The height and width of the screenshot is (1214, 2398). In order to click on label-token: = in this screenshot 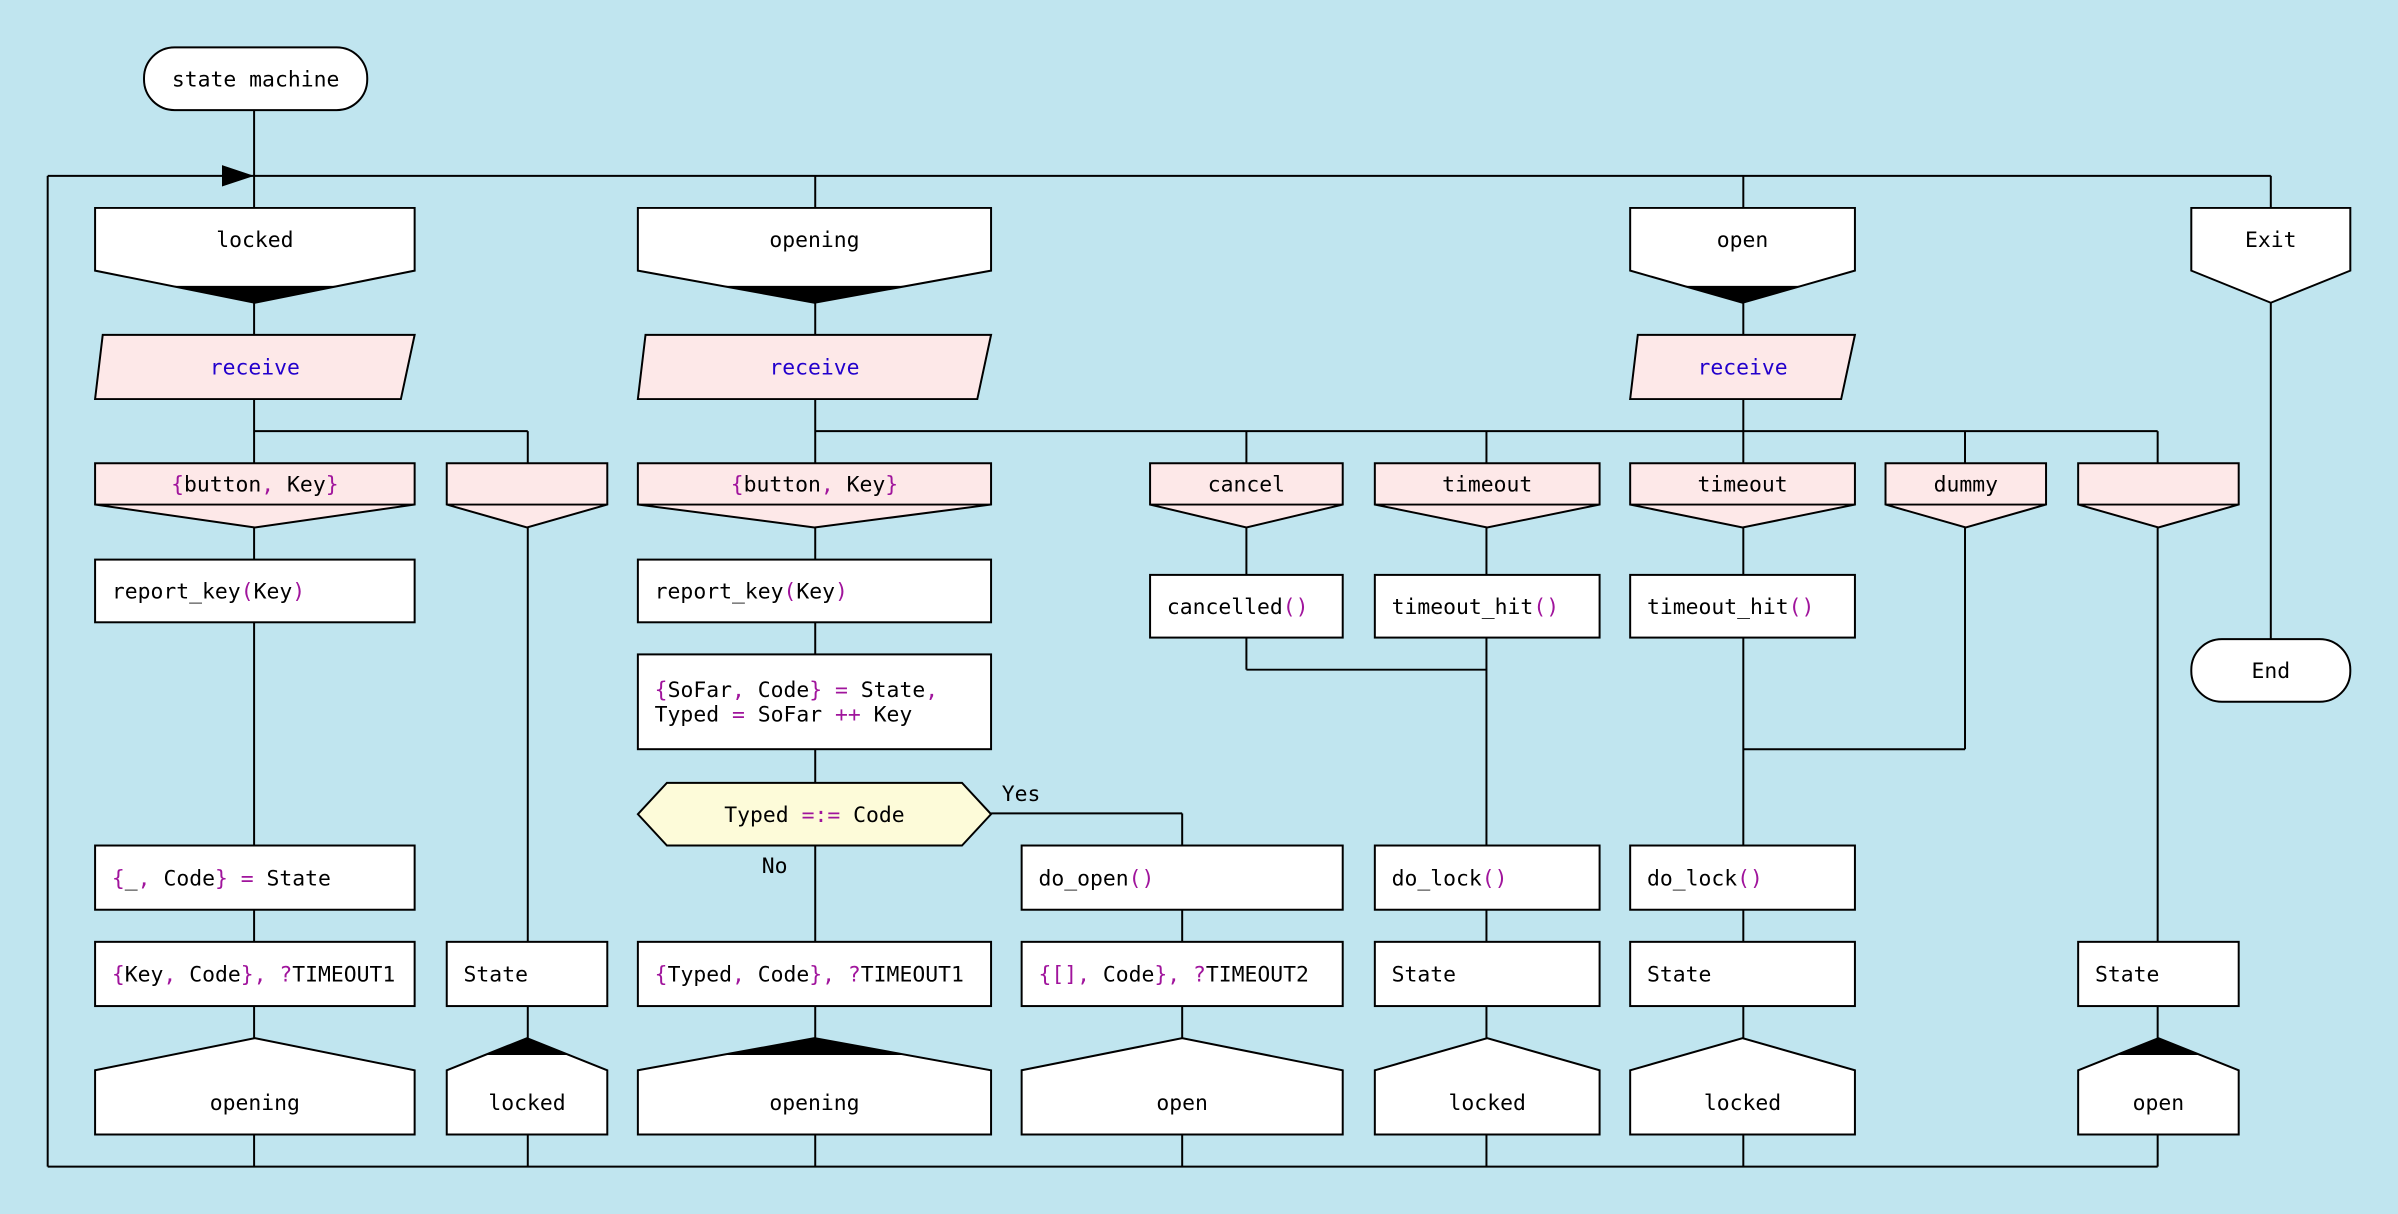, I will do `click(841, 690)`.